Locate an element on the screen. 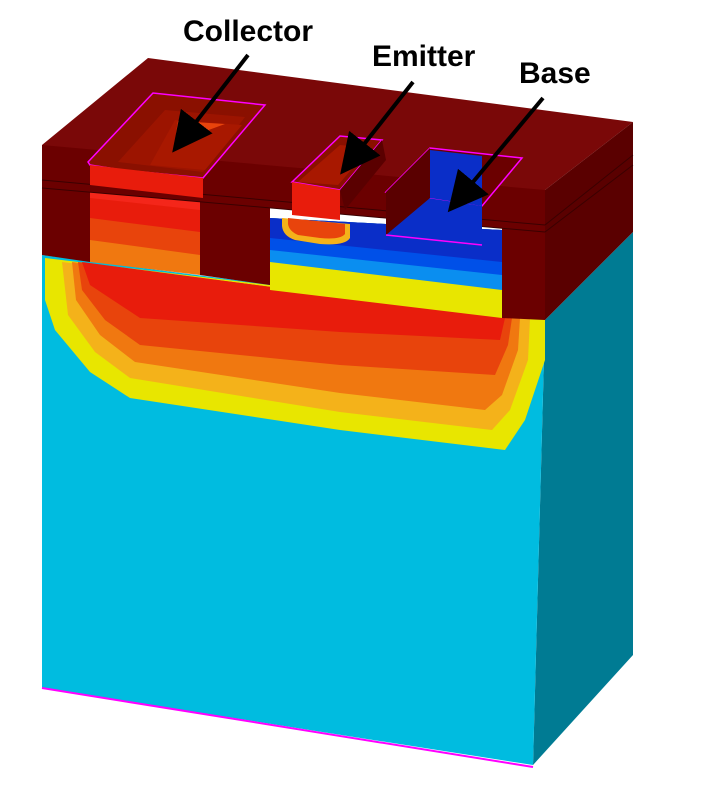 The height and width of the screenshot is (790, 713). emitter-label: Emitter is located at coordinates (424, 56).